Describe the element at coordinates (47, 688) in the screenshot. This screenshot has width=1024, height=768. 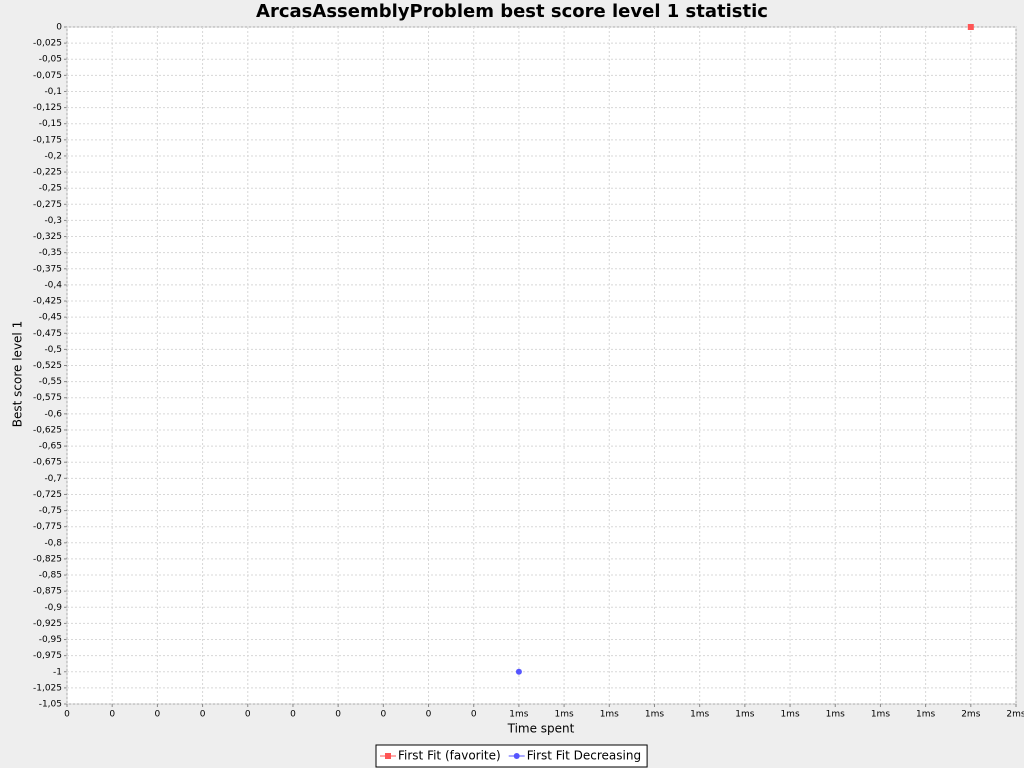
I see `y-tick-label: -1,025` at that location.